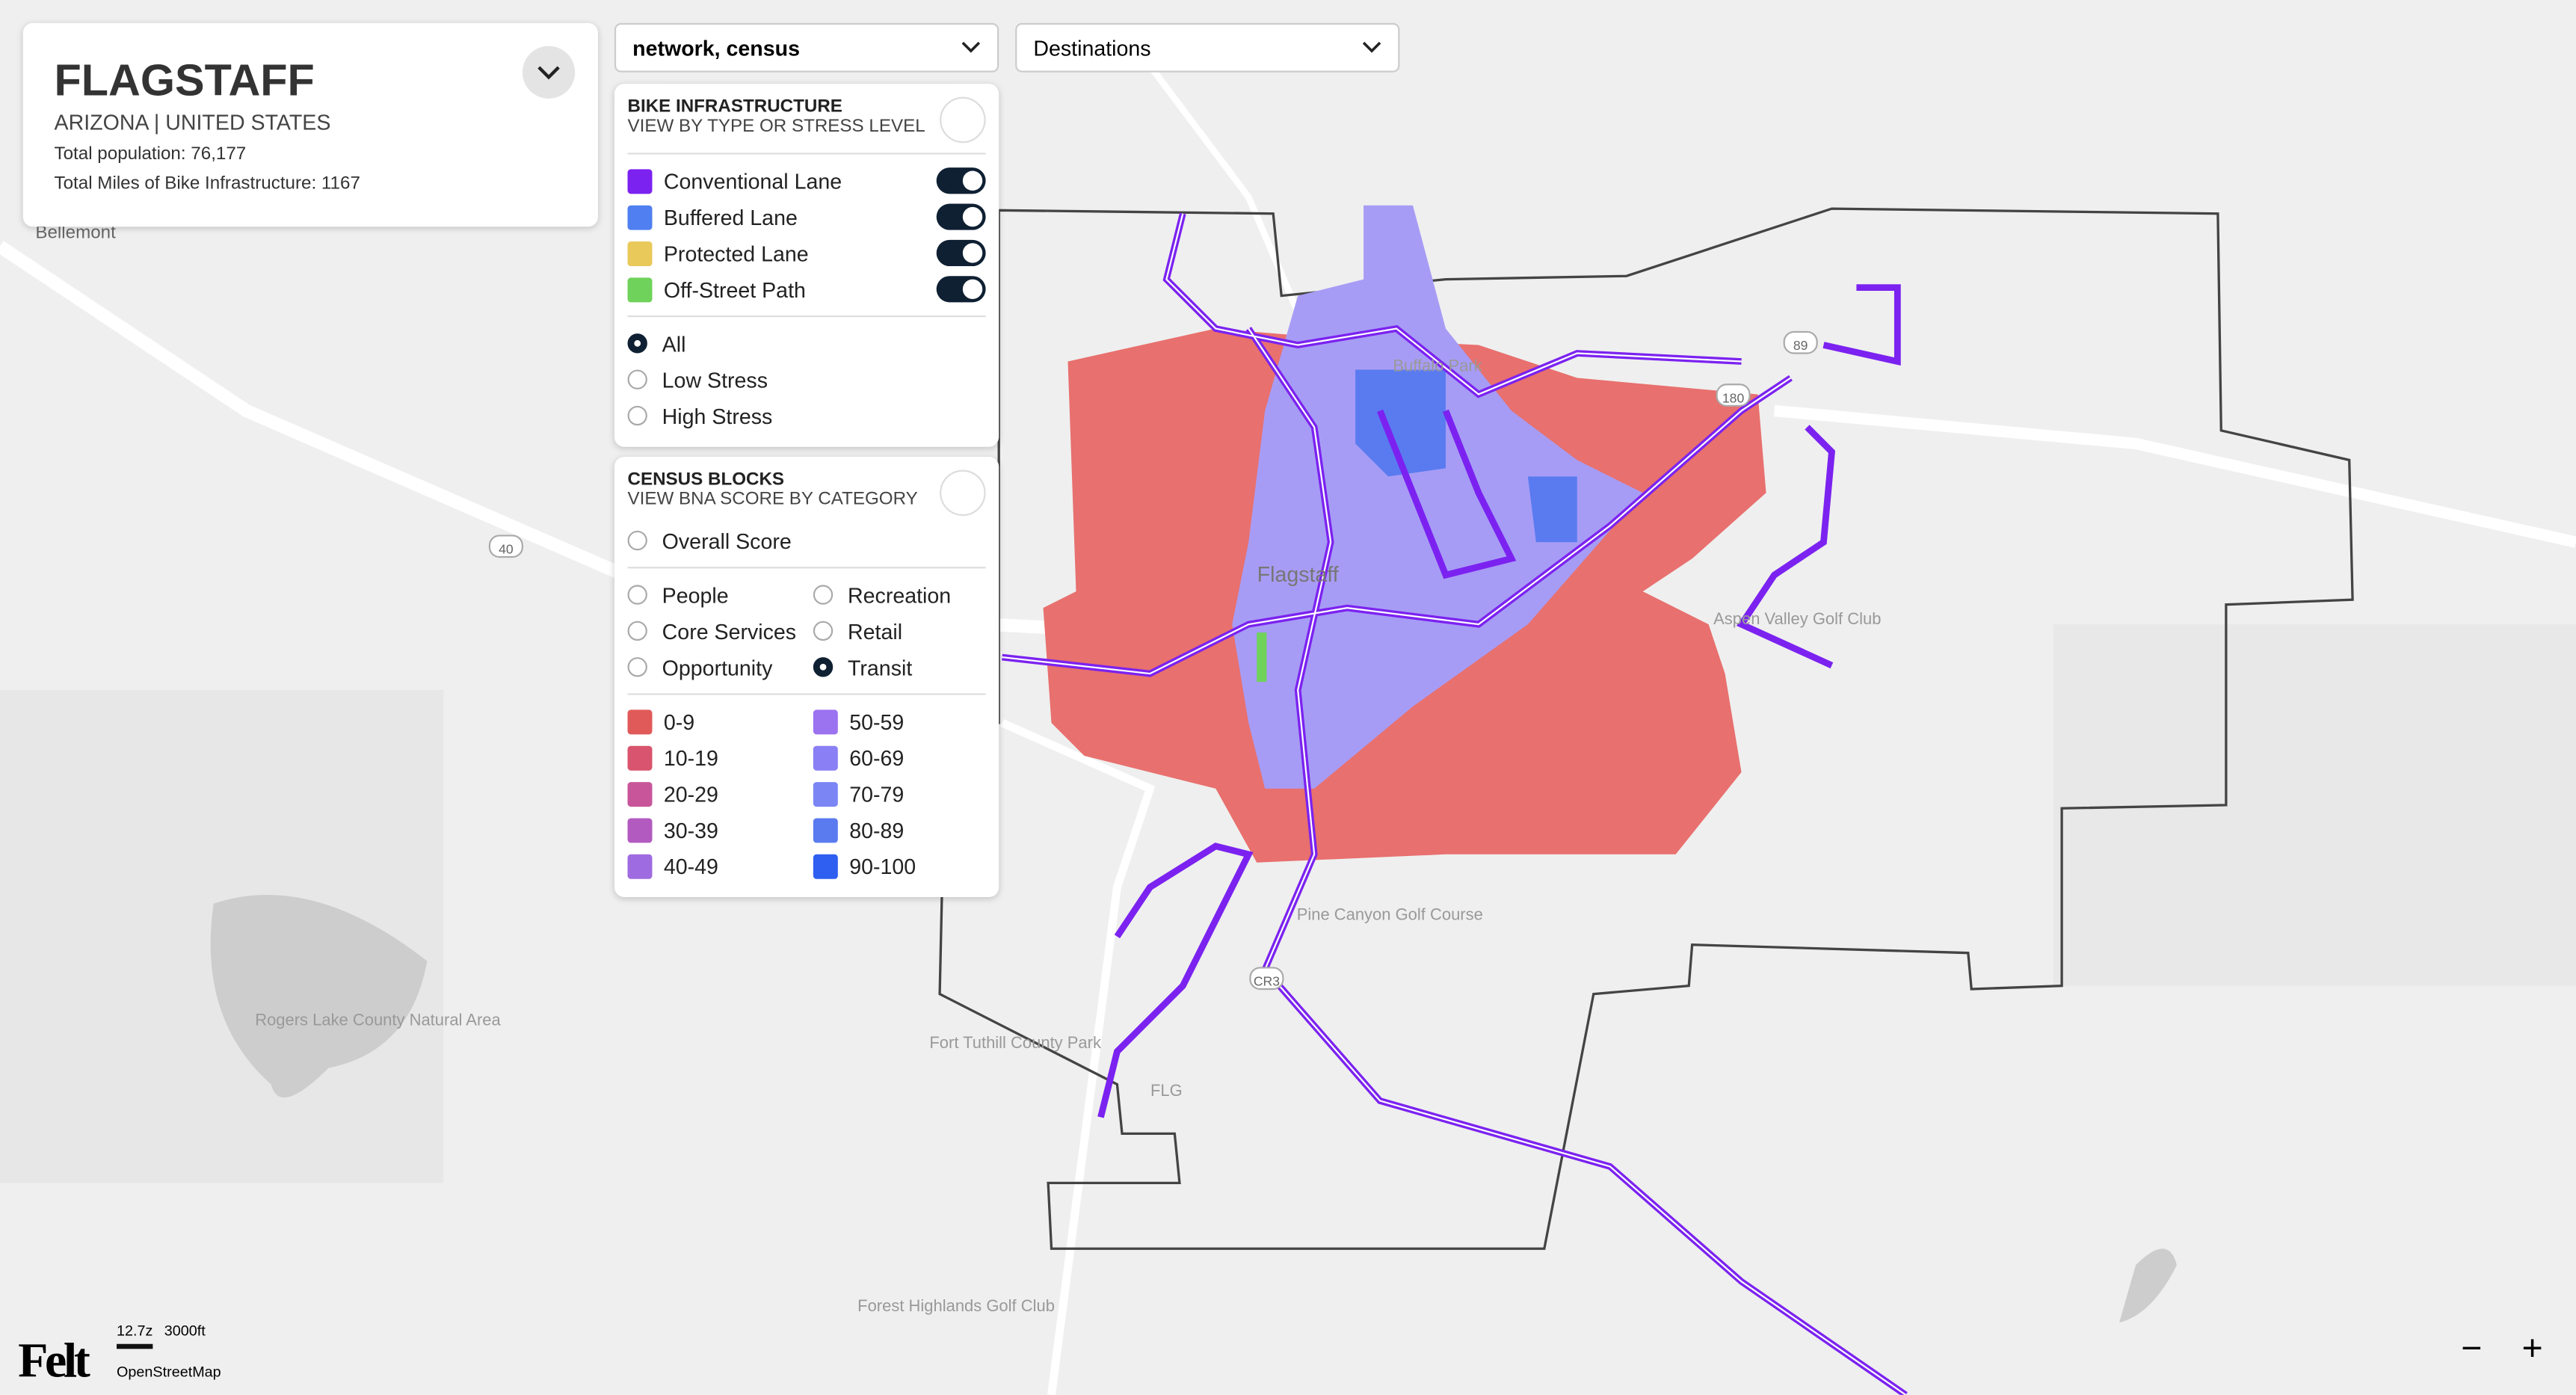 This screenshot has height=1395, width=2576. I want to click on label: Off-Street Path, so click(734, 289).